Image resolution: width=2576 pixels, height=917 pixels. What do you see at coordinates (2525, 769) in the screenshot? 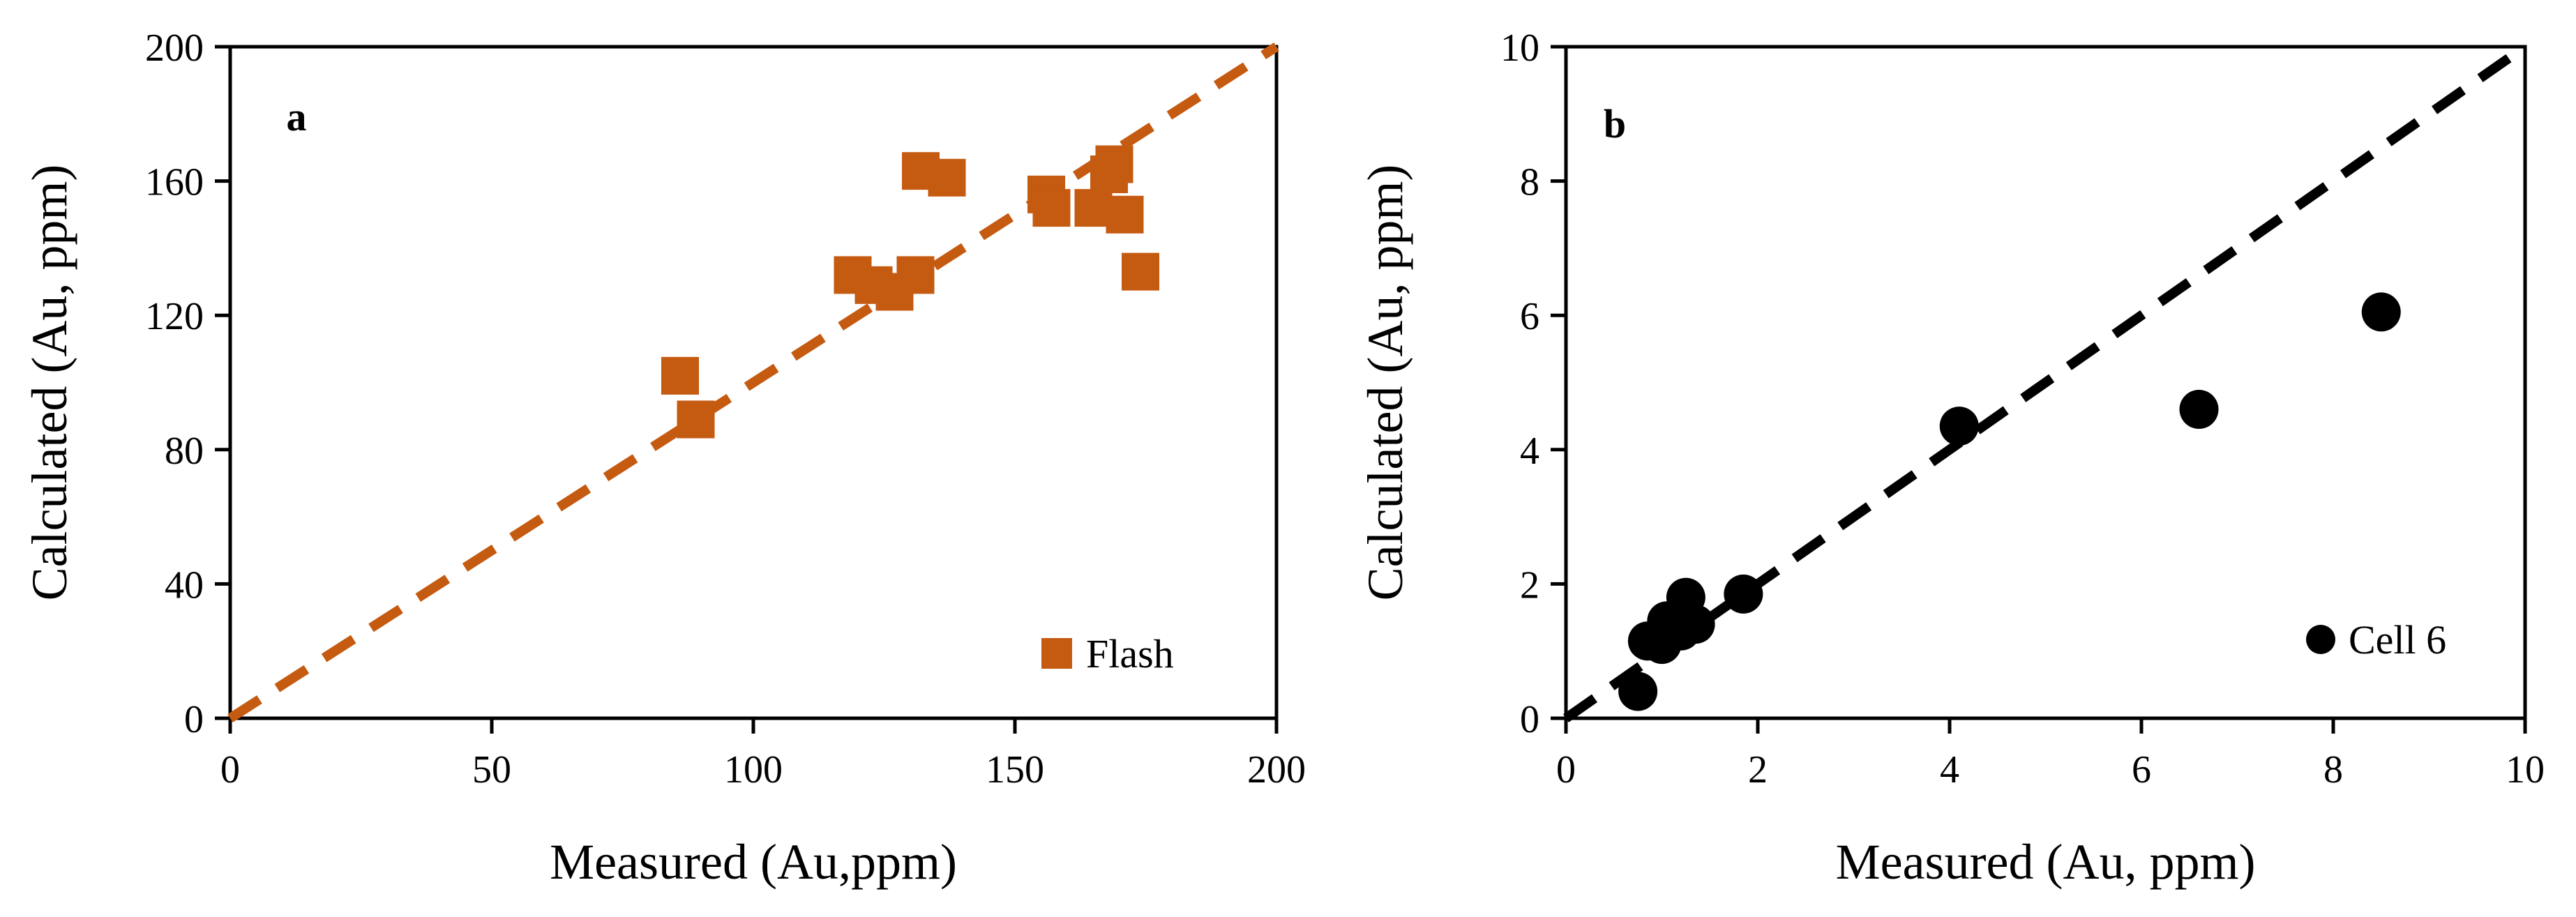
I see `x-tick-label: 10` at bounding box center [2525, 769].